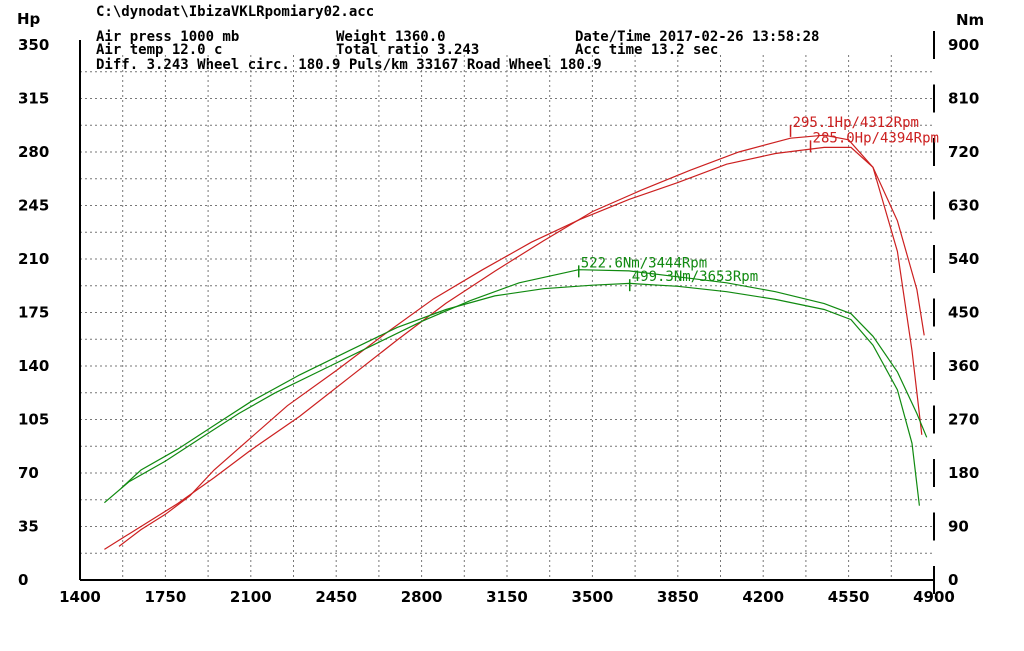 Image resolution: width=1024 pixels, height=651 pixels. What do you see at coordinates (23, 580) in the screenshot?
I see `y-tick-label: 0` at bounding box center [23, 580].